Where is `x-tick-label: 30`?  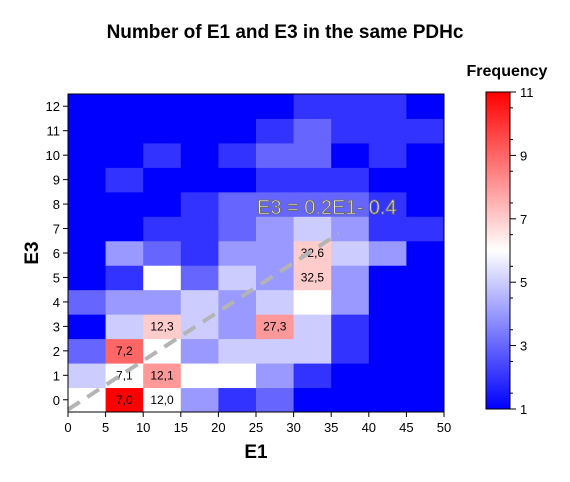 x-tick-label: 30 is located at coordinates (293, 427).